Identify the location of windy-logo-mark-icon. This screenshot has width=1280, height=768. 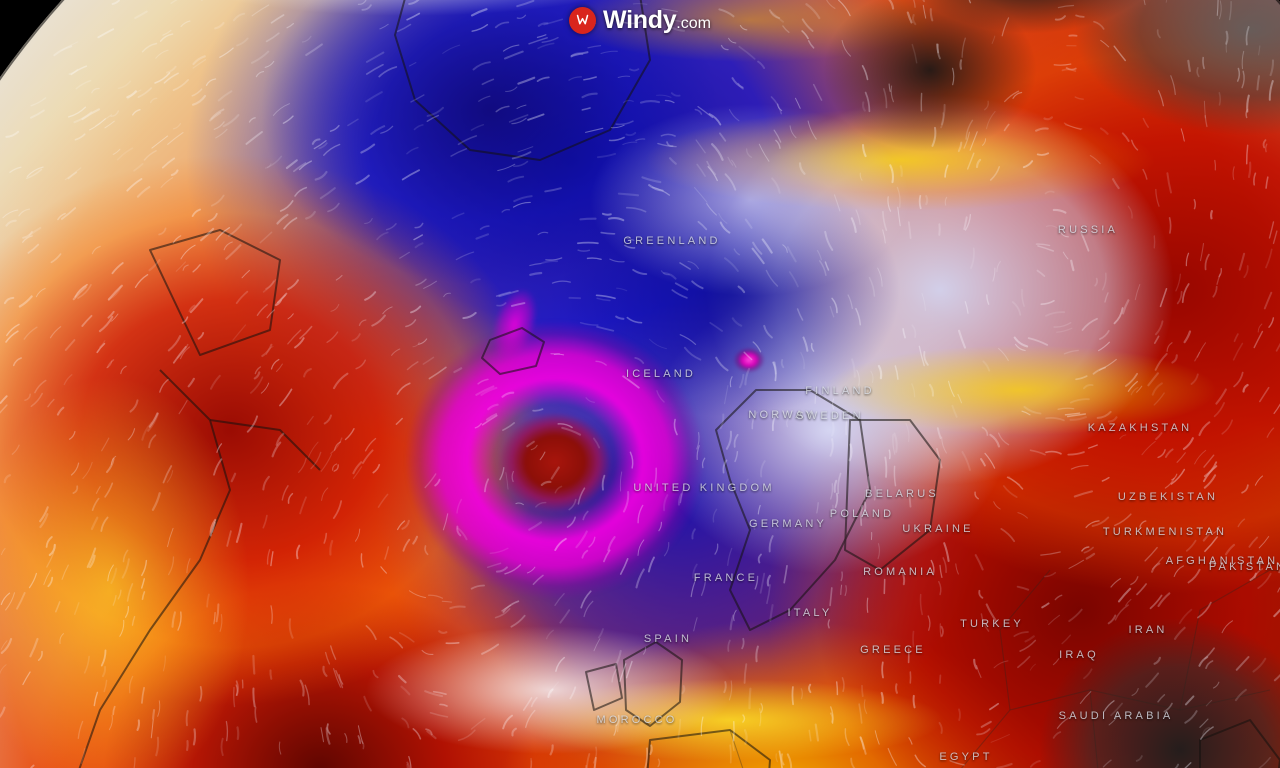
(583, 20).